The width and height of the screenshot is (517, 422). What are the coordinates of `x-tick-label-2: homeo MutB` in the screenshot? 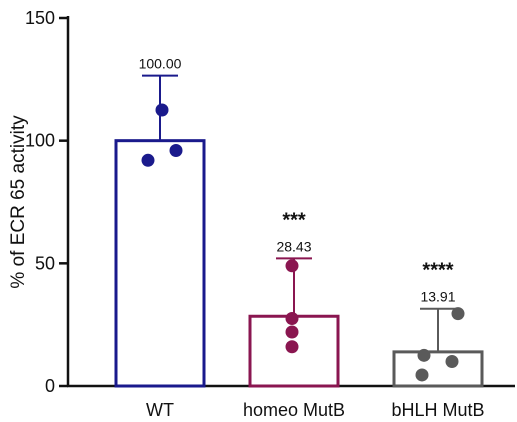 It's located at (294, 410).